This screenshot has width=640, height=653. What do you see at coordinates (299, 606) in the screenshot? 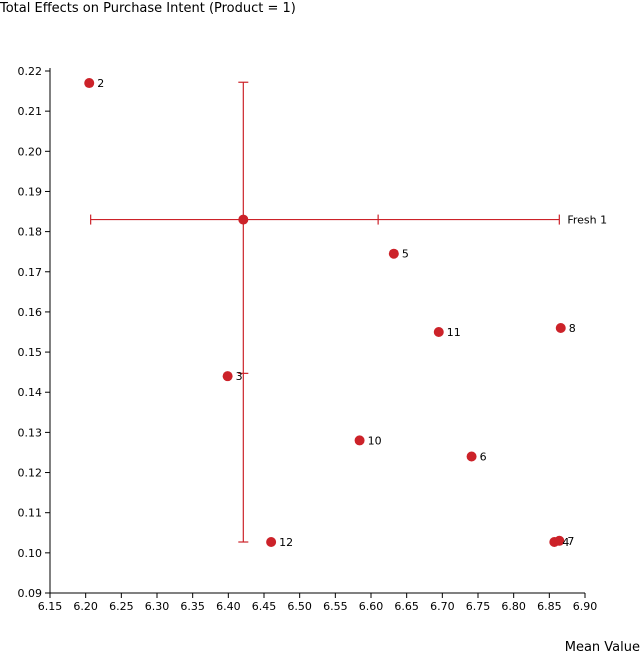
I see `x-tick-label: 6.50` at bounding box center [299, 606].